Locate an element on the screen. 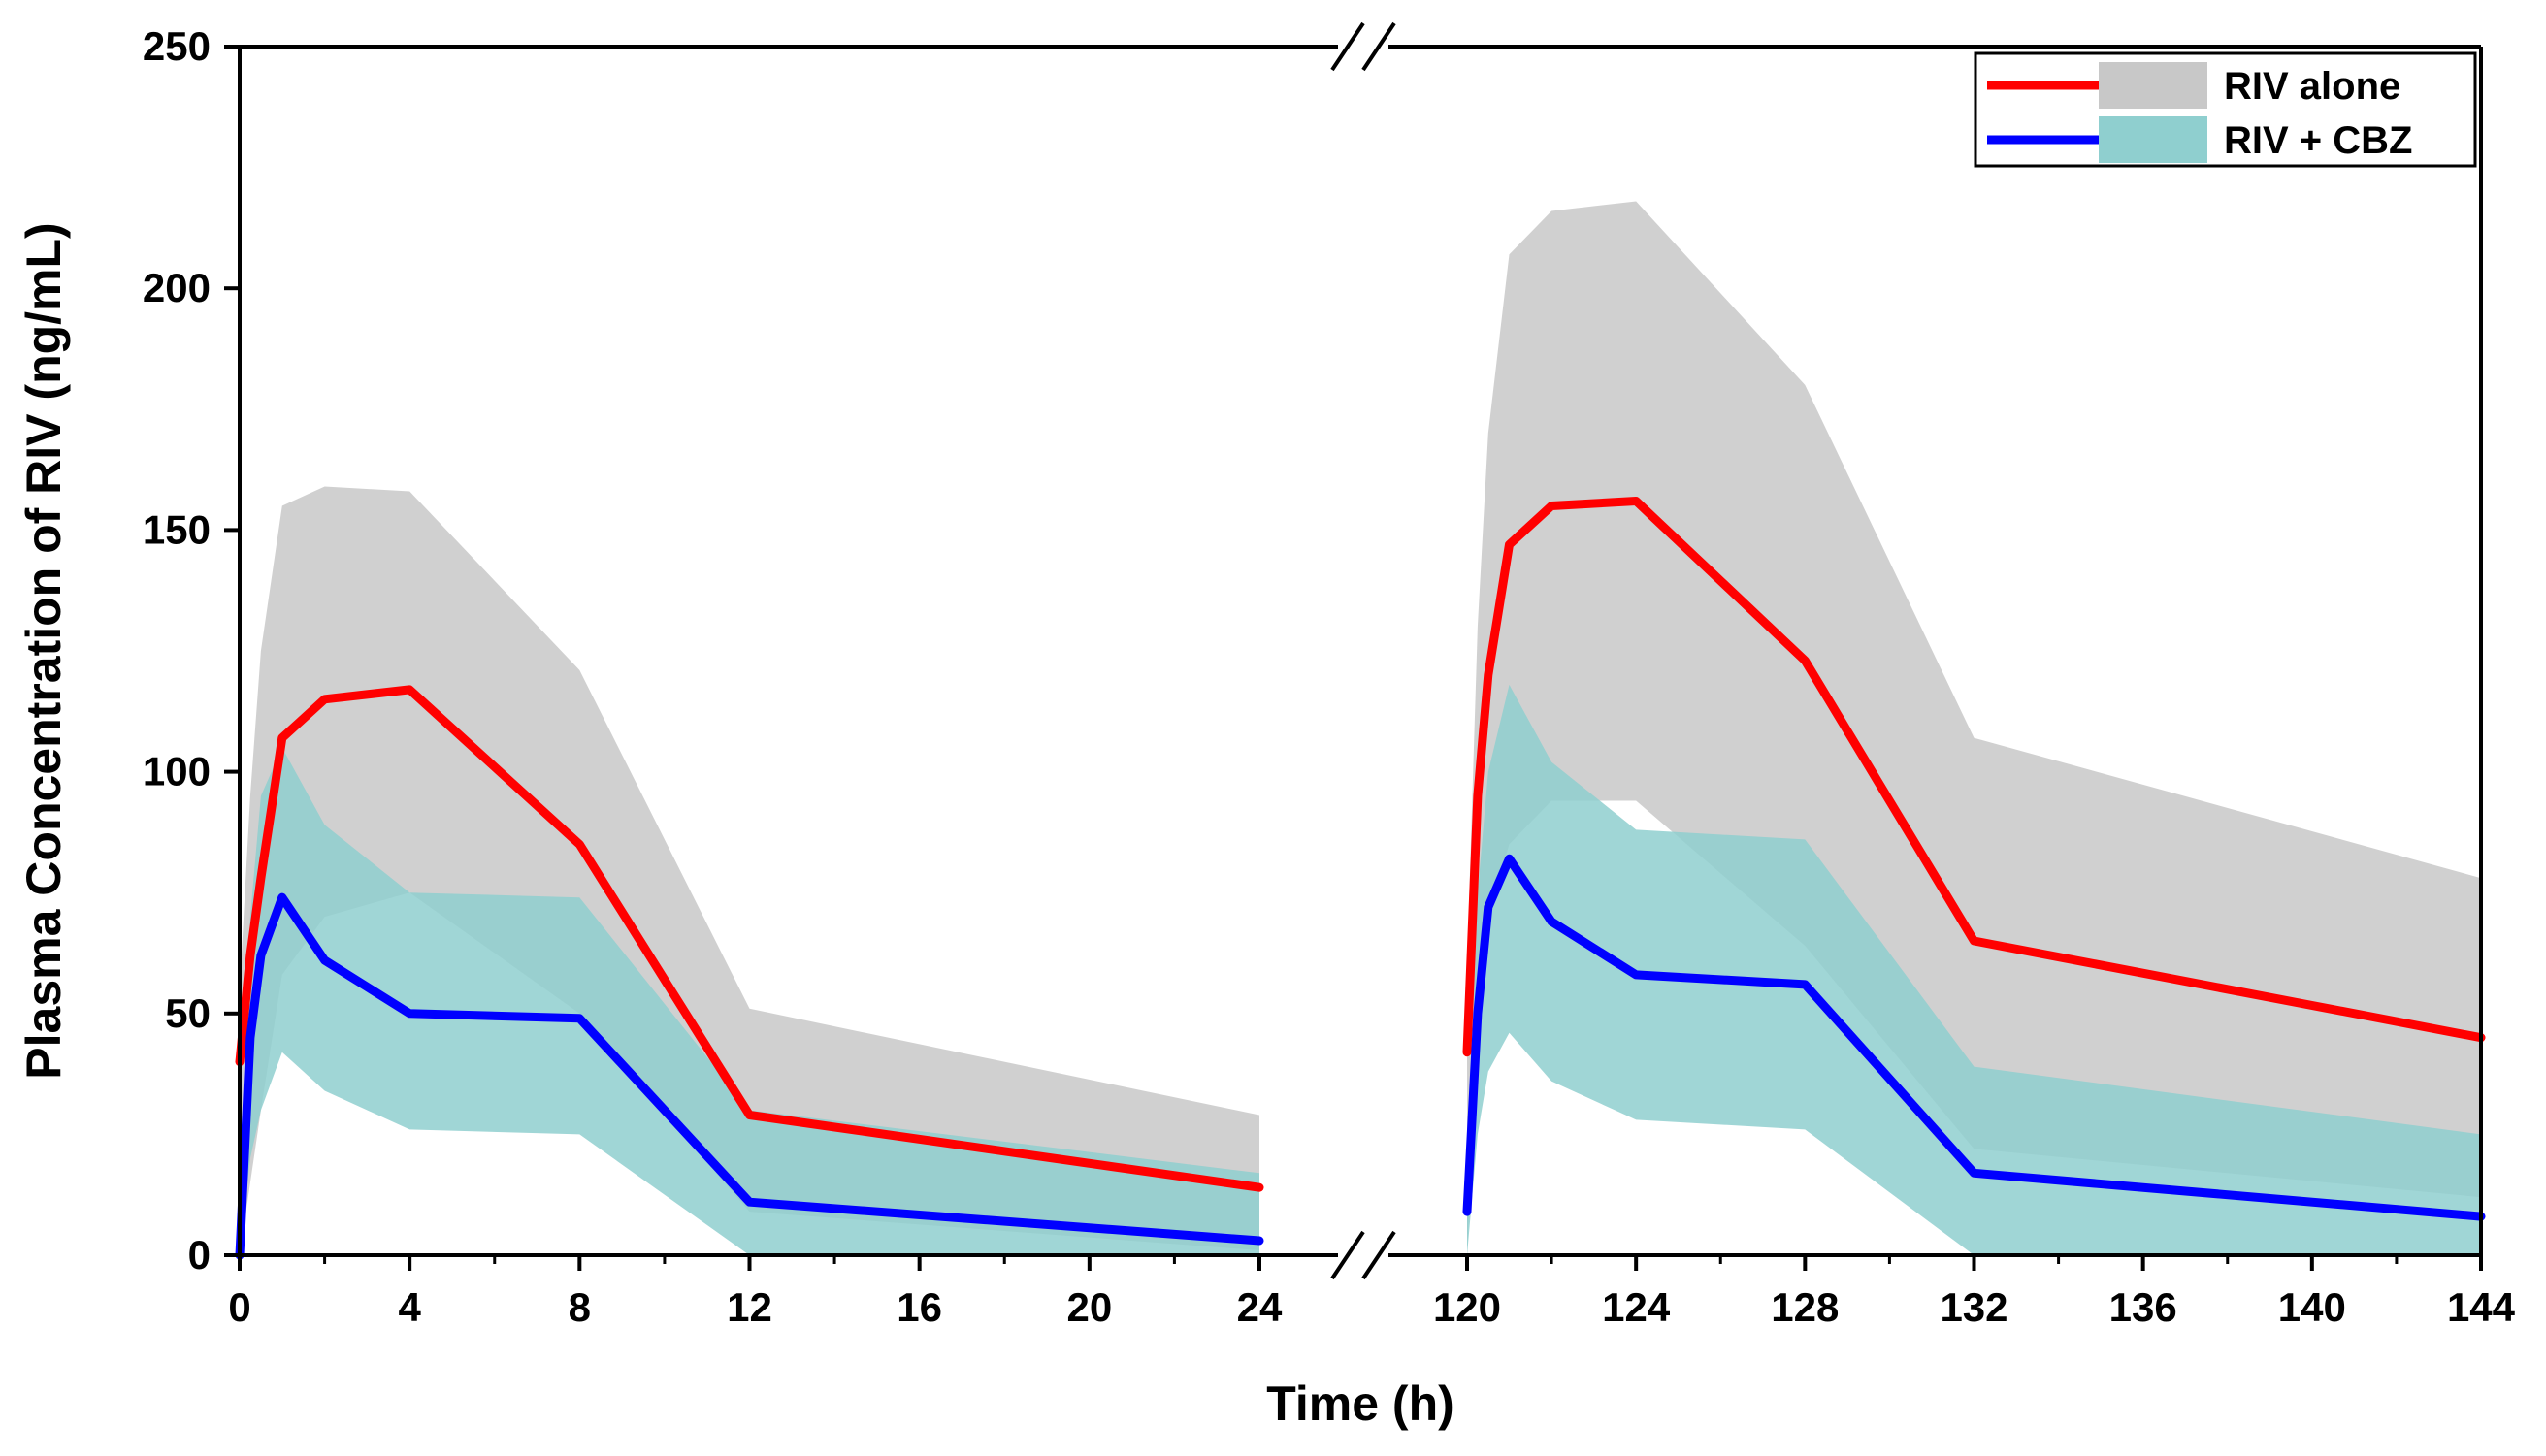 The image size is (2546, 1456). y-tick-label: 0 is located at coordinates (199, 1255).